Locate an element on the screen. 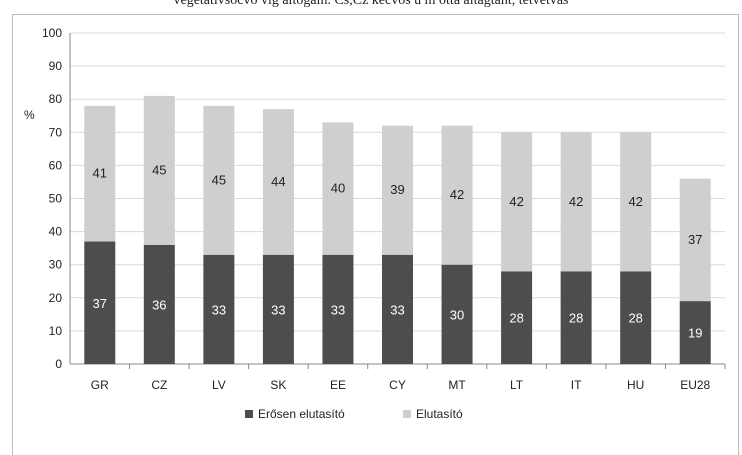  y-tick-label: 40 is located at coordinates (56, 232).